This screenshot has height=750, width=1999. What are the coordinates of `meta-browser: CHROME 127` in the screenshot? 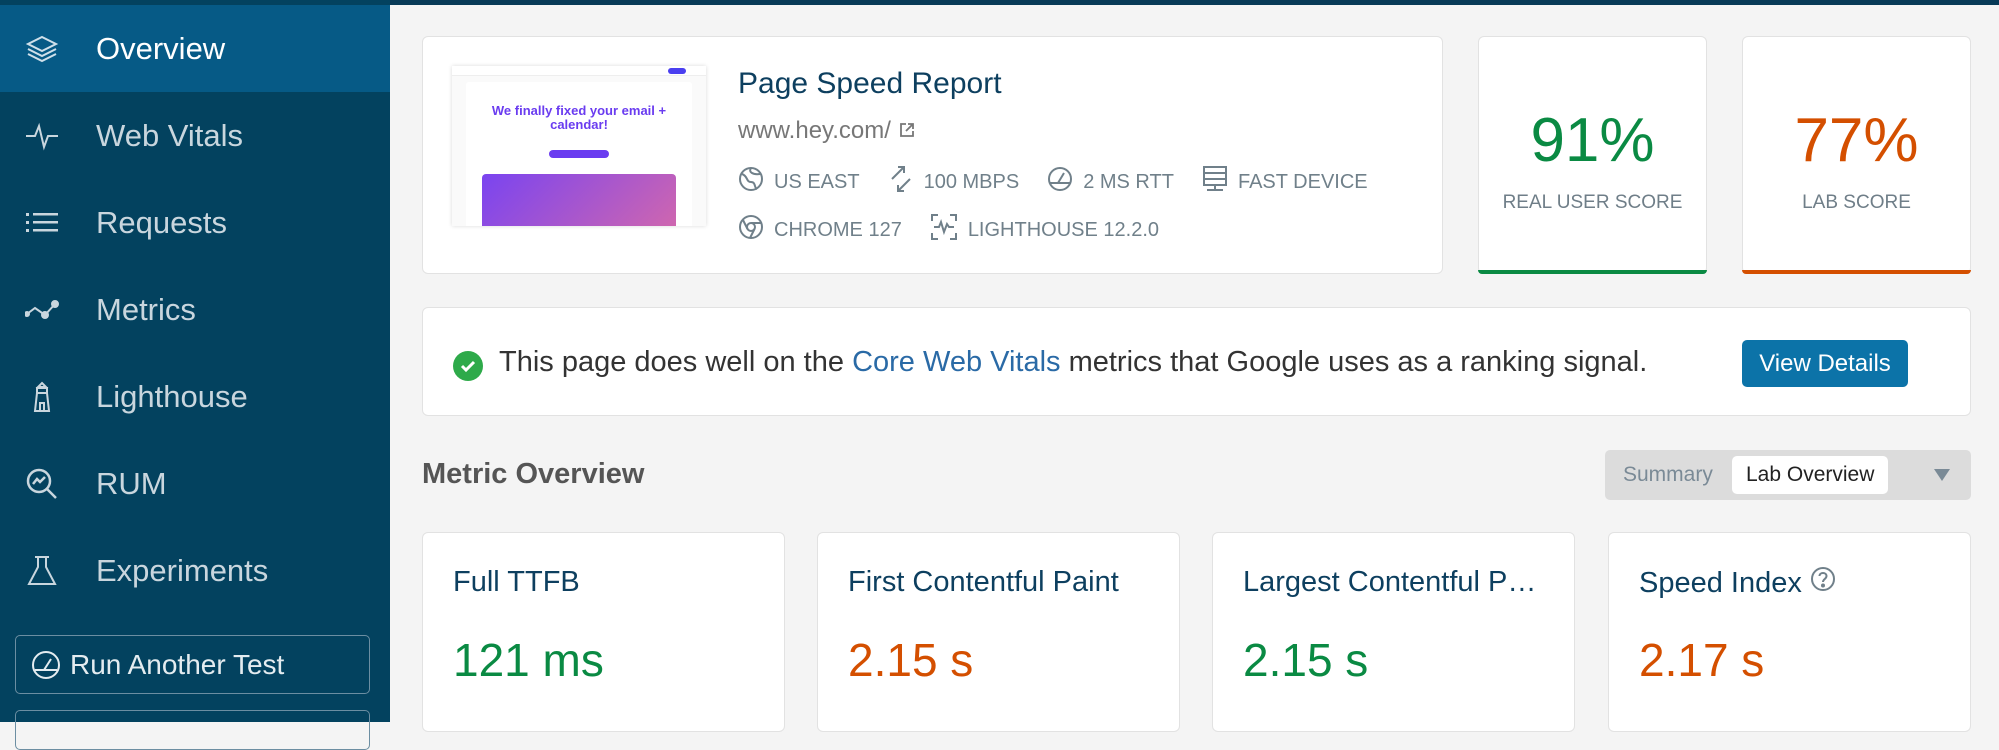 It's located at (820, 230).